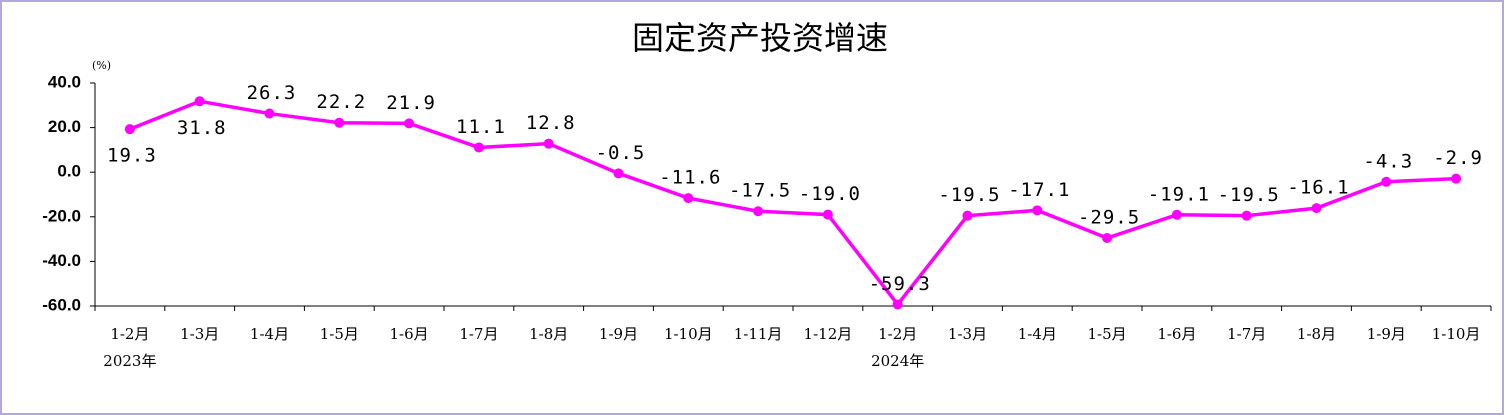  Describe the element at coordinates (129, 361) in the screenshot. I see `year-label: 2023年` at that location.